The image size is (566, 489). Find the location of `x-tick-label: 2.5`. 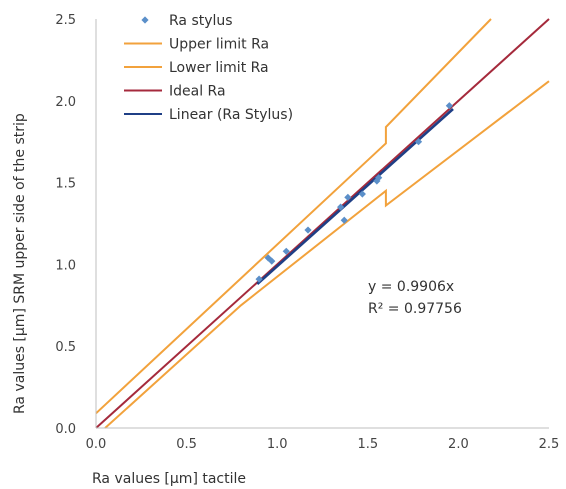

x-tick-label: 2.5 is located at coordinates (549, 444).